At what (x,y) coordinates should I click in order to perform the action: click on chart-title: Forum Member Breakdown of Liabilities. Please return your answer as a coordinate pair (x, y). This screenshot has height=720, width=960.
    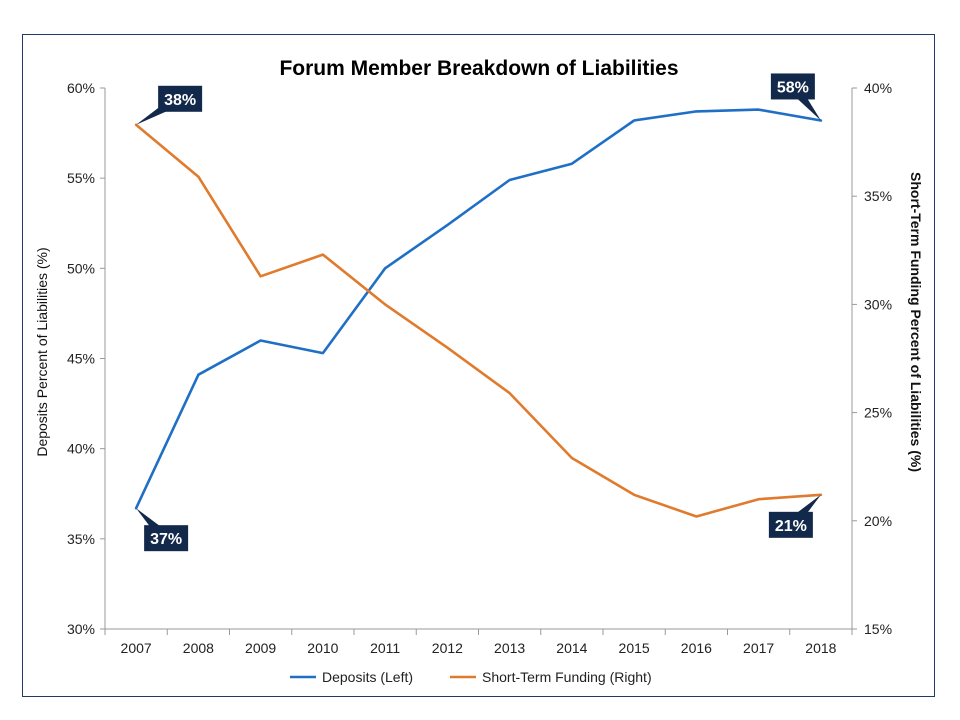
    Looking at the image, I should click on (478, 68).